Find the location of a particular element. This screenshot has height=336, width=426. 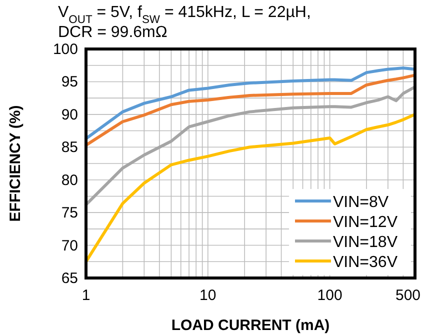

legend-label: VIN=18V is located at coordinates (365, 242).